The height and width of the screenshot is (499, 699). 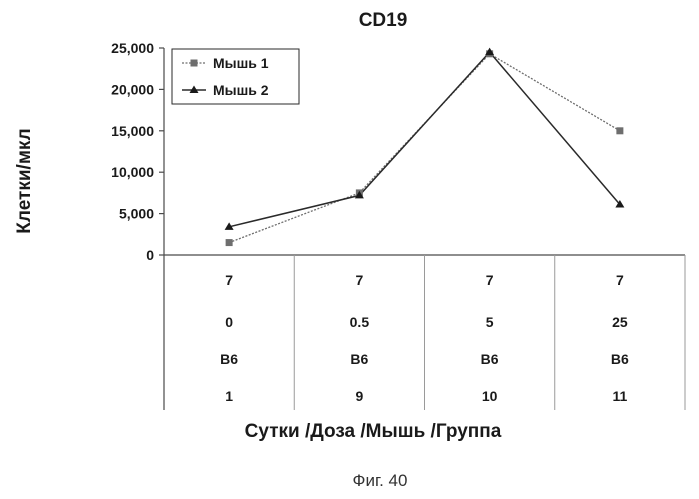 I want to click on y-tick-label: 5,000, so click(x=136, y=214).